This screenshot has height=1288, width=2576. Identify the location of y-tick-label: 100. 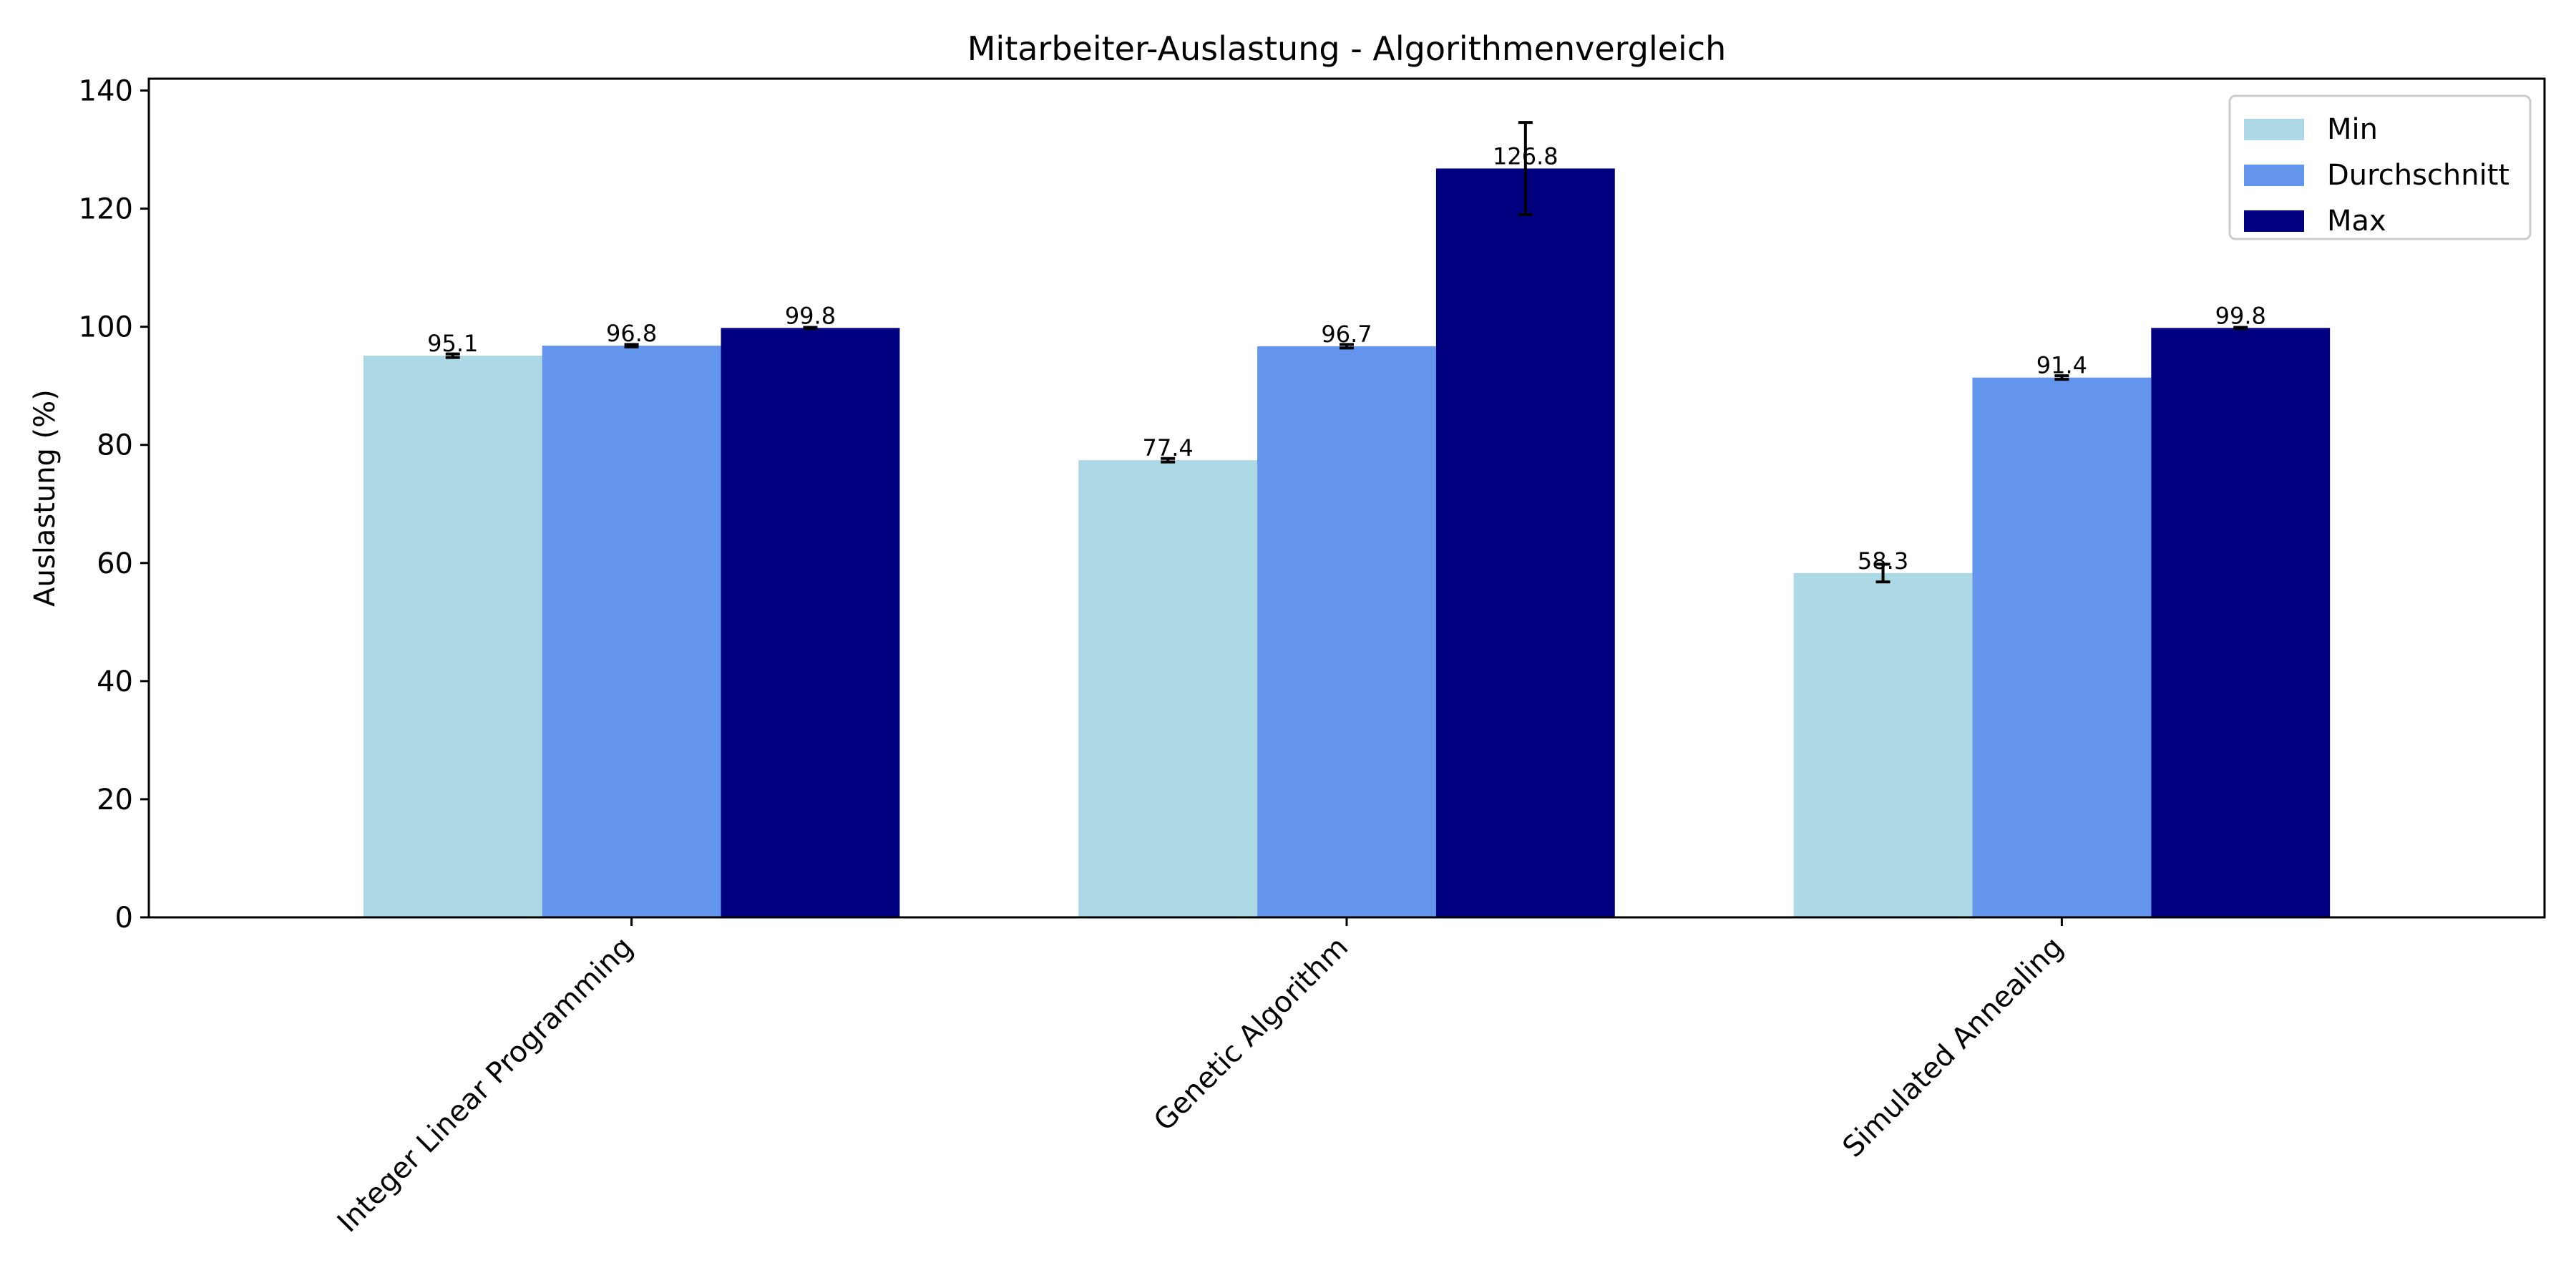
(106, 327).